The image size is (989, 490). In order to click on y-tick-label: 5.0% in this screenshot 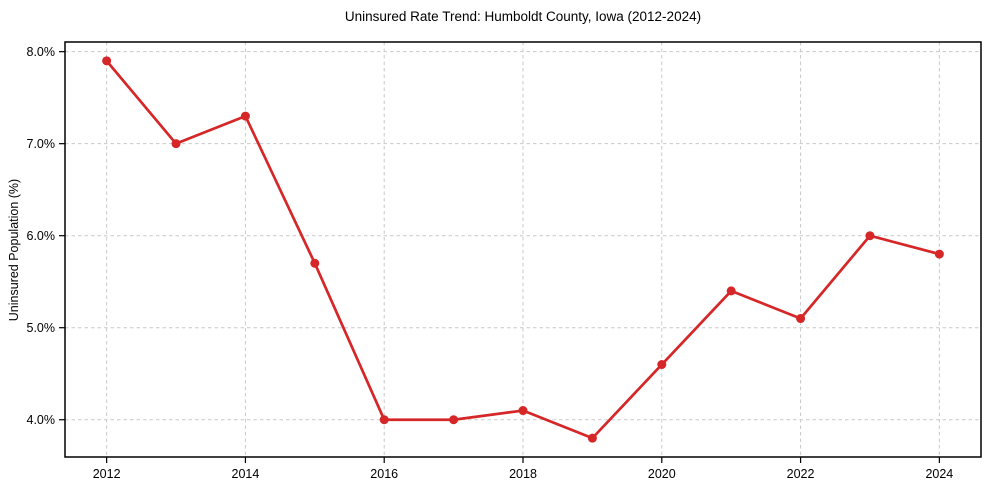, I will do `click(41, 328)`.